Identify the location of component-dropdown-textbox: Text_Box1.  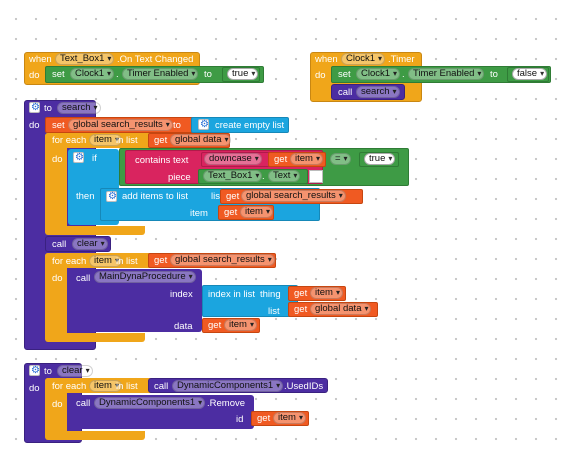
(85, 59).